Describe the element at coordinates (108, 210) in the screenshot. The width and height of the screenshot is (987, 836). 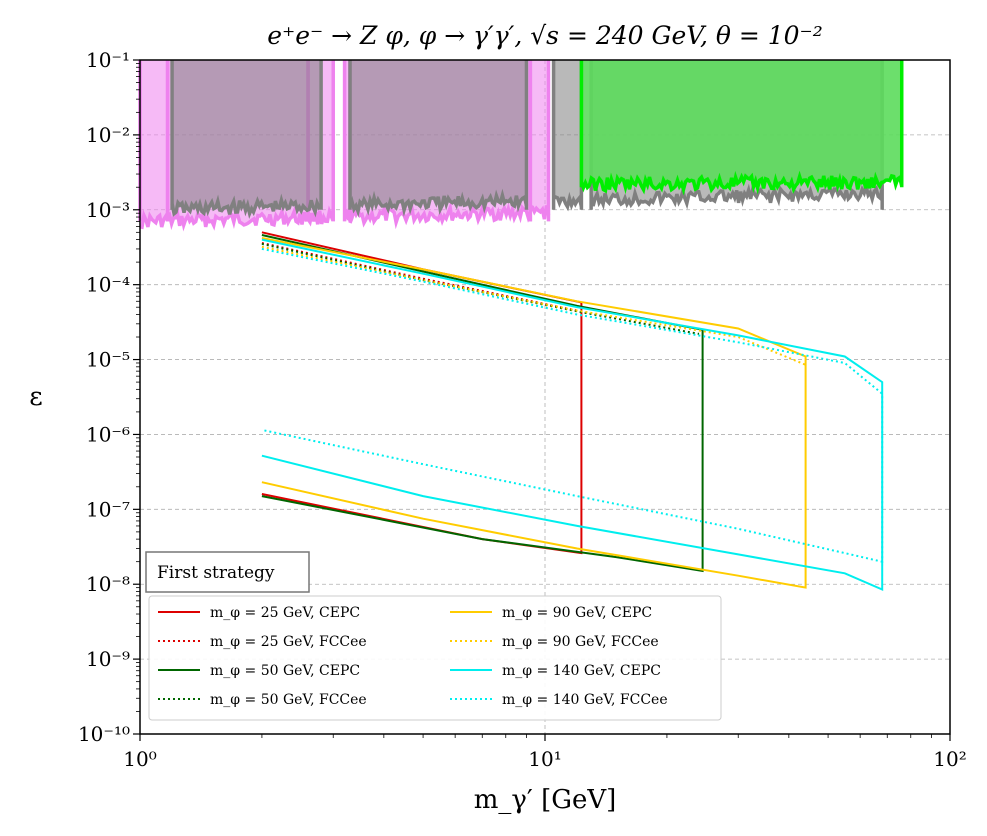
I see `y-tick-label: 10⁻³` at that location.